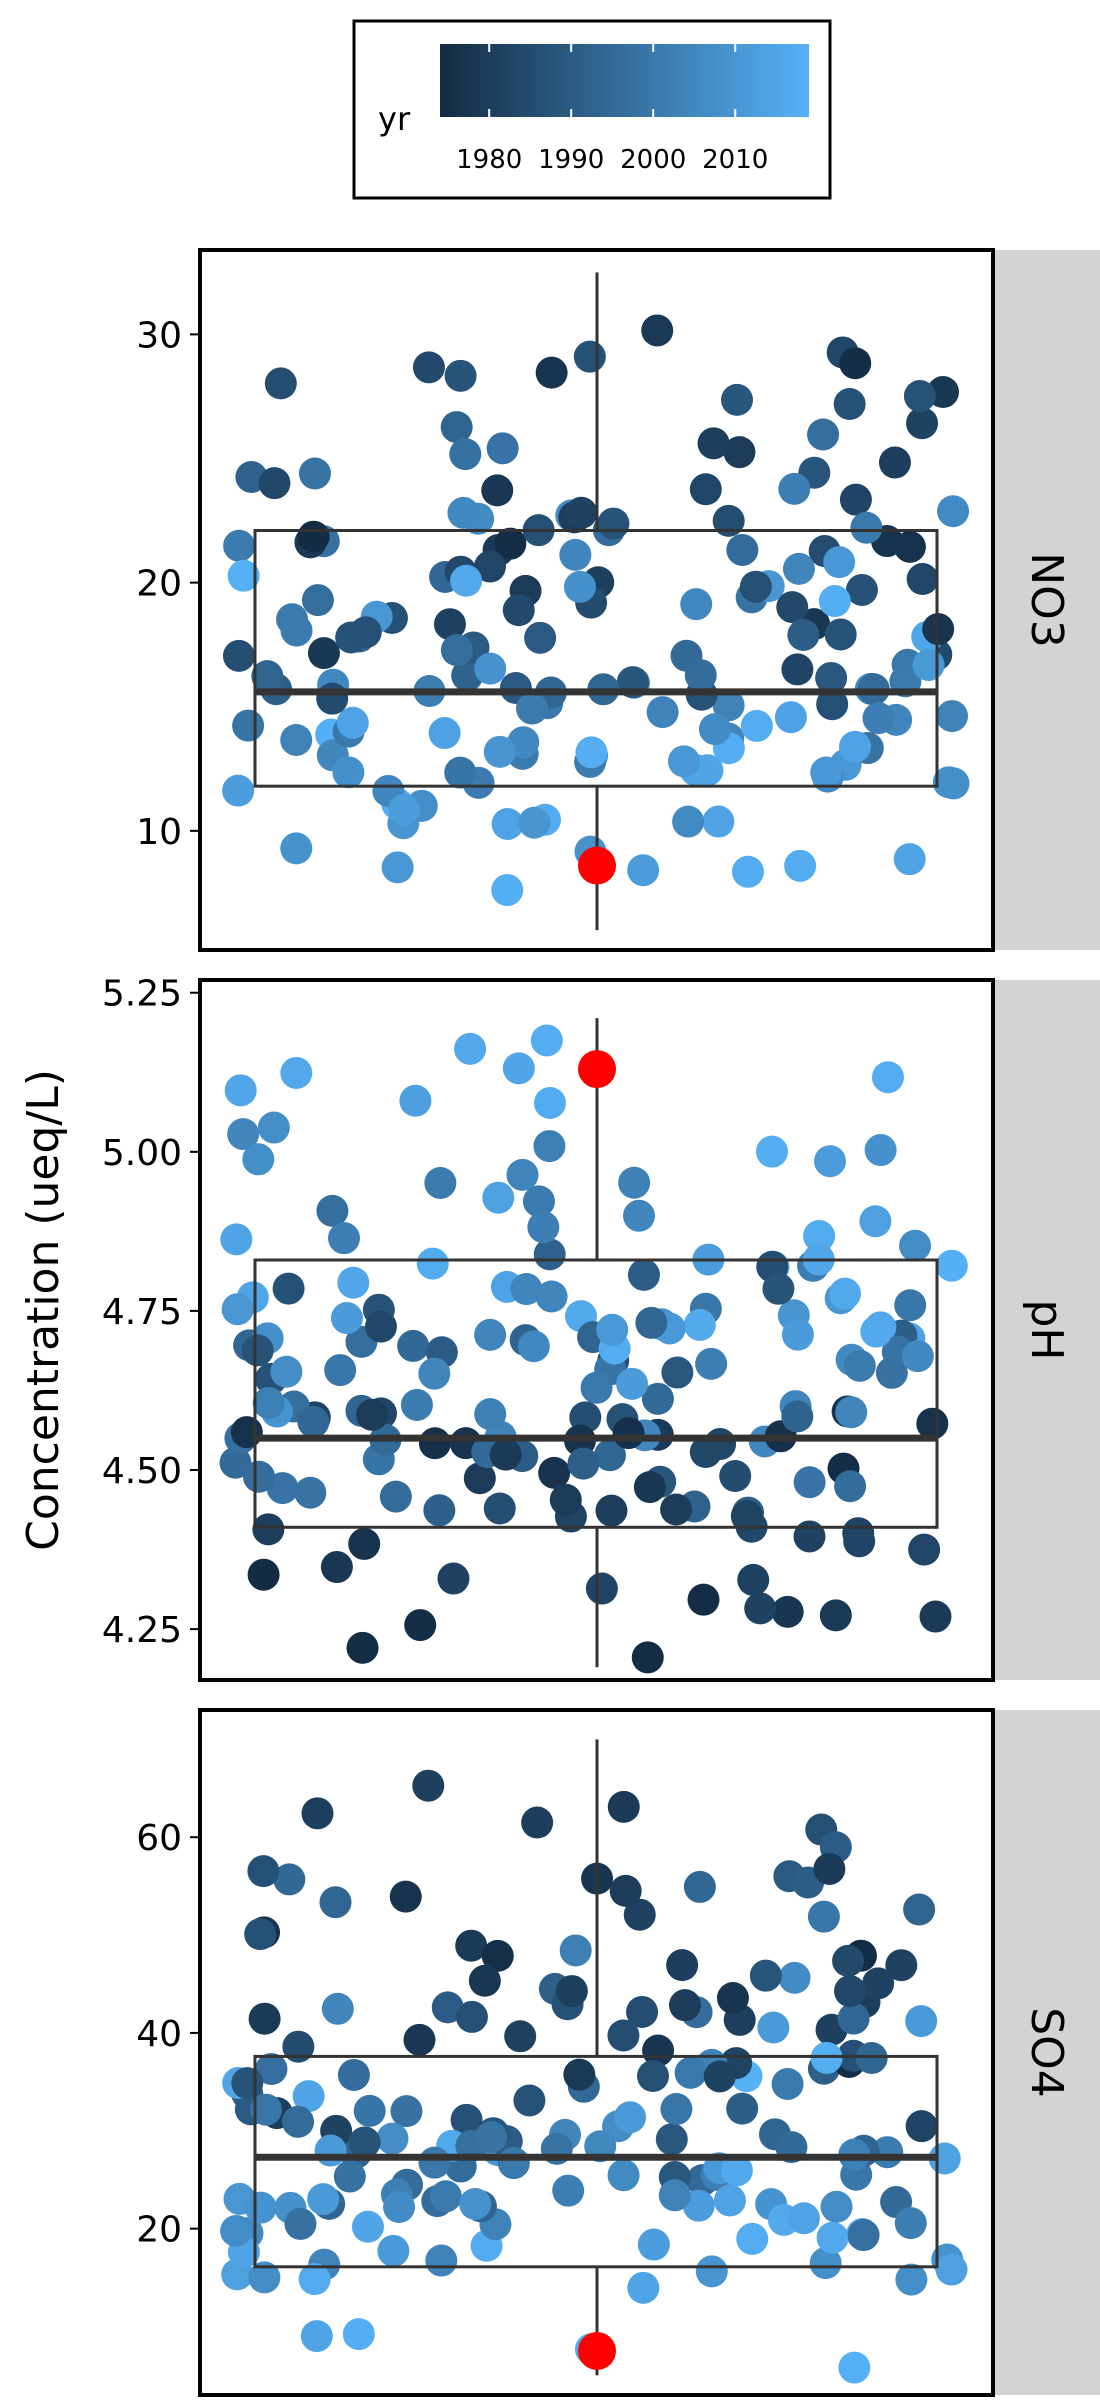 The width and height of the screenshot is (1100, 2400). I want to click on legend-tick-label: 1980, so click(489, 160).